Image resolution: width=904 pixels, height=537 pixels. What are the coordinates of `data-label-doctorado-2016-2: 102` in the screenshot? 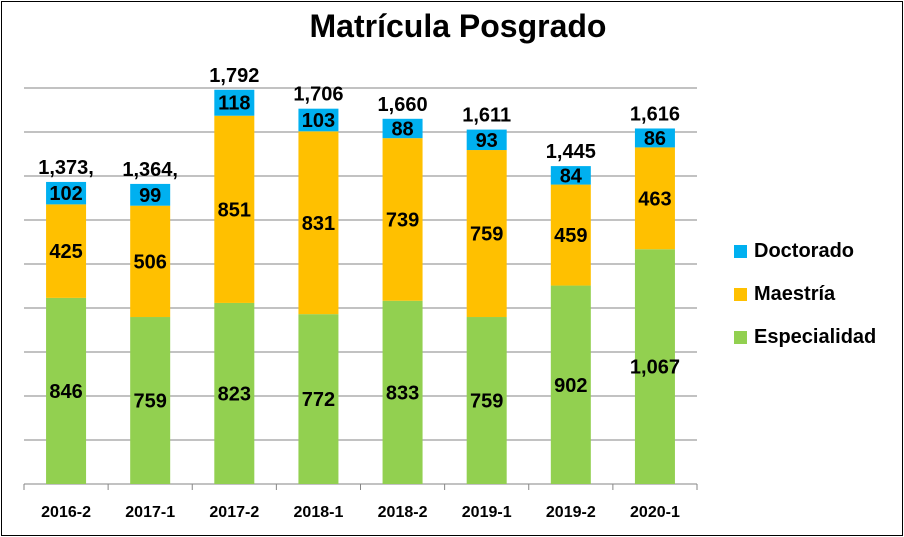 It's located at (65, 194).